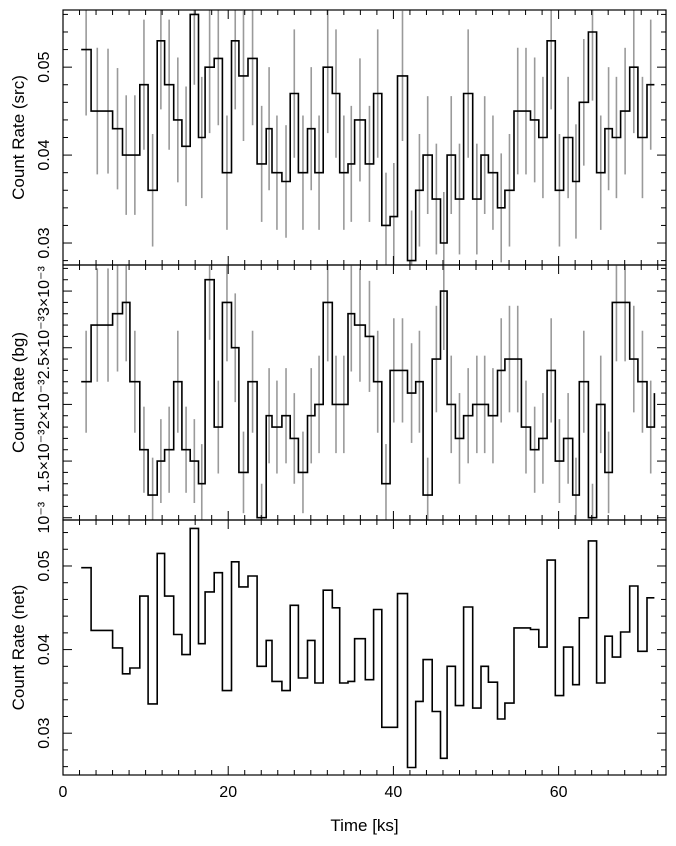 The width and height of the screenshot is (676, 846). I want to click on x-tick-label: 20, so click(228, 792).